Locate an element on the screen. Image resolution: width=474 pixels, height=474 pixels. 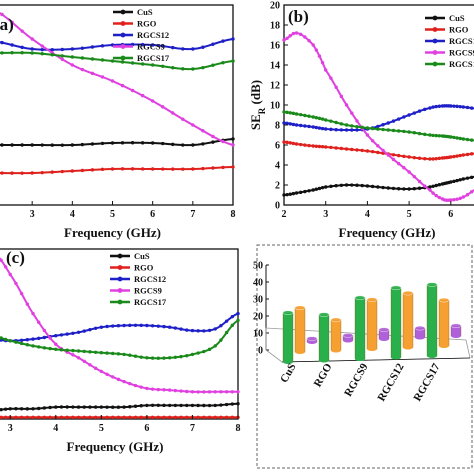
bar-series3-rgcs9-base is located at coordinates (360, 359).